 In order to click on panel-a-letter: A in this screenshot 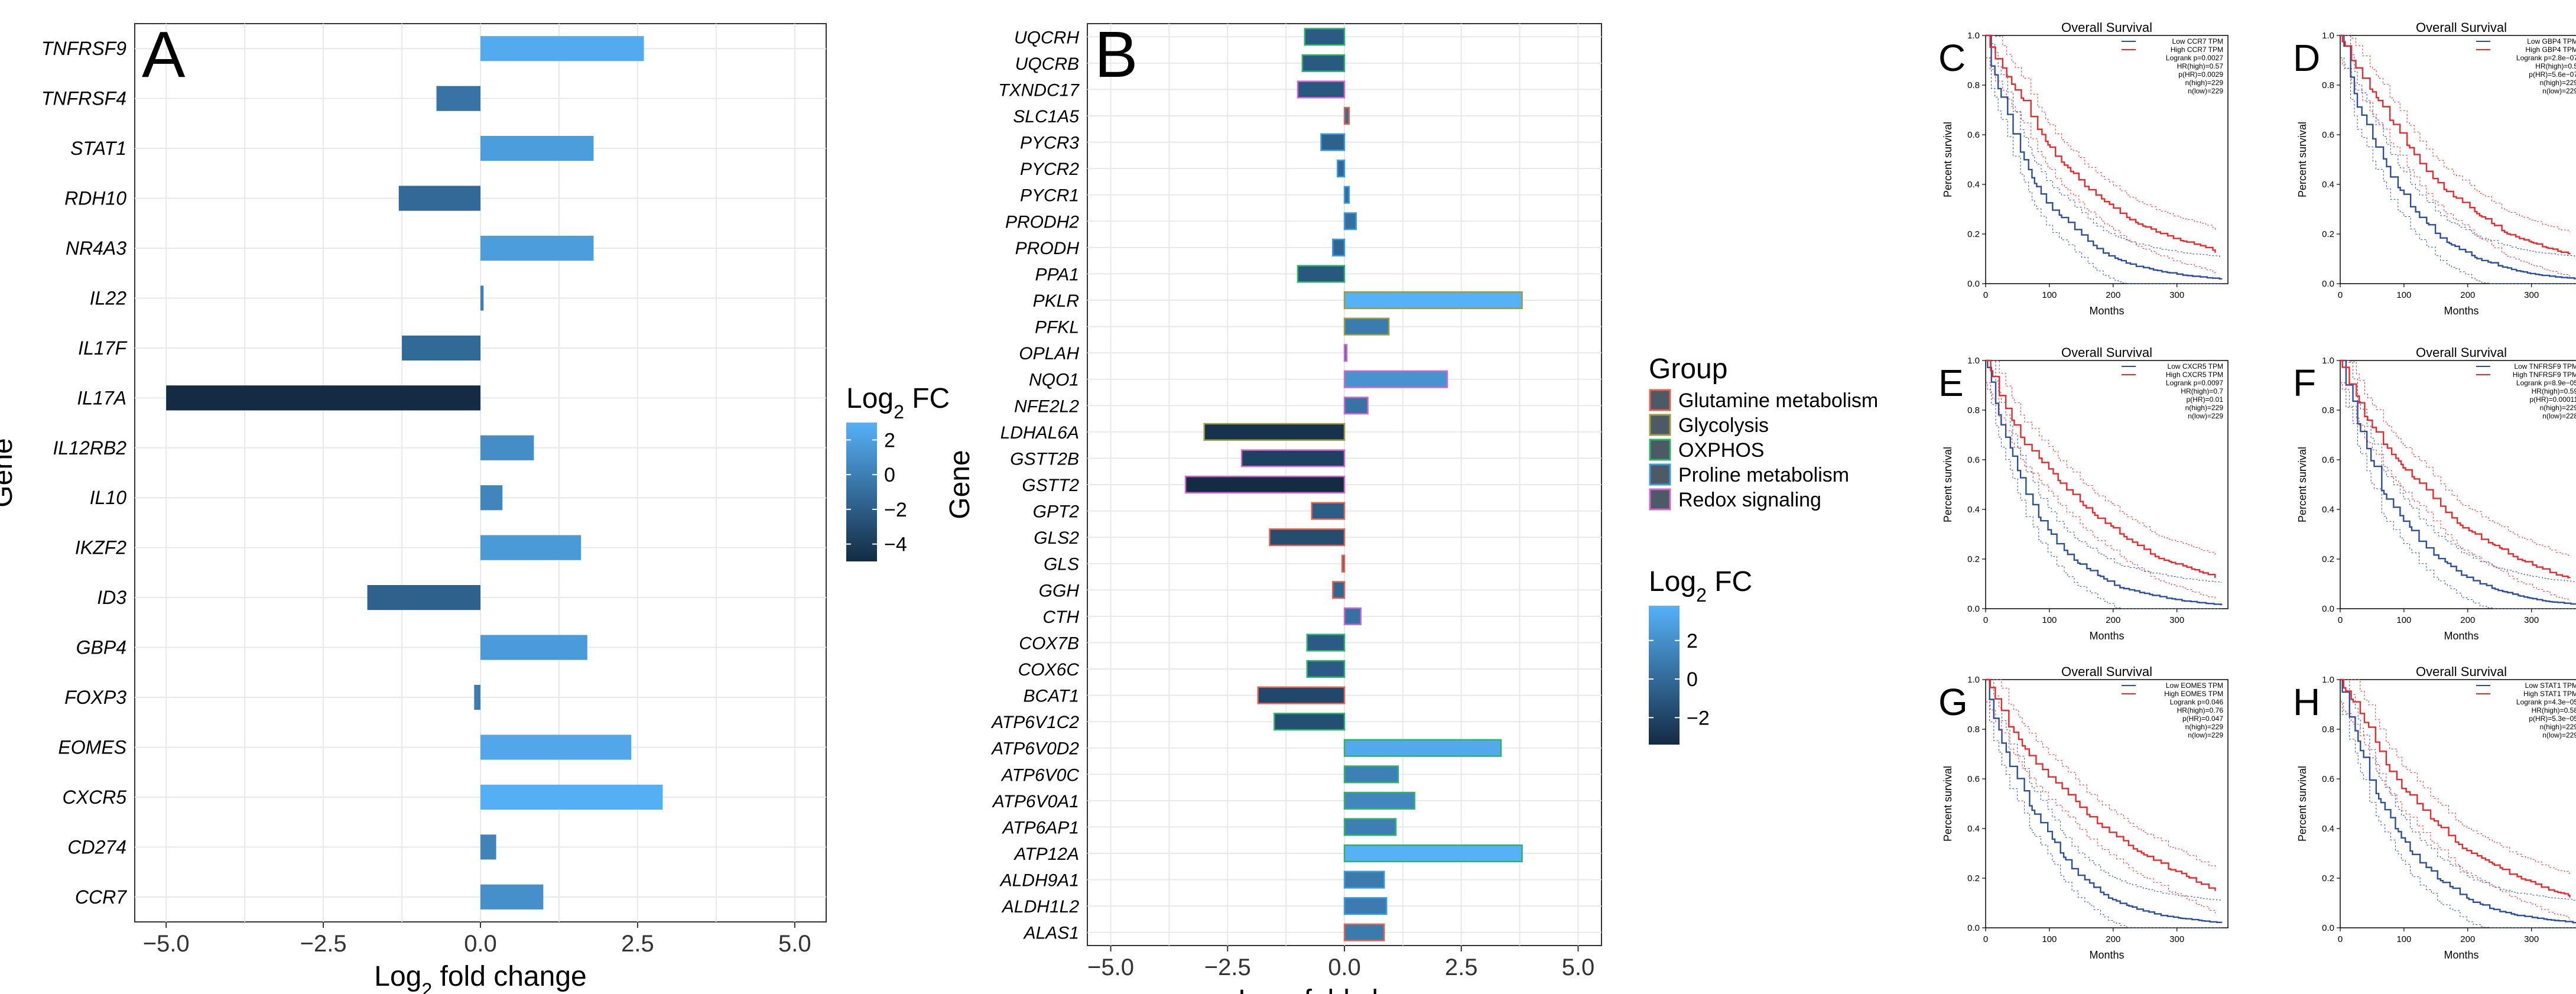, I will do `click(164, 54)`.